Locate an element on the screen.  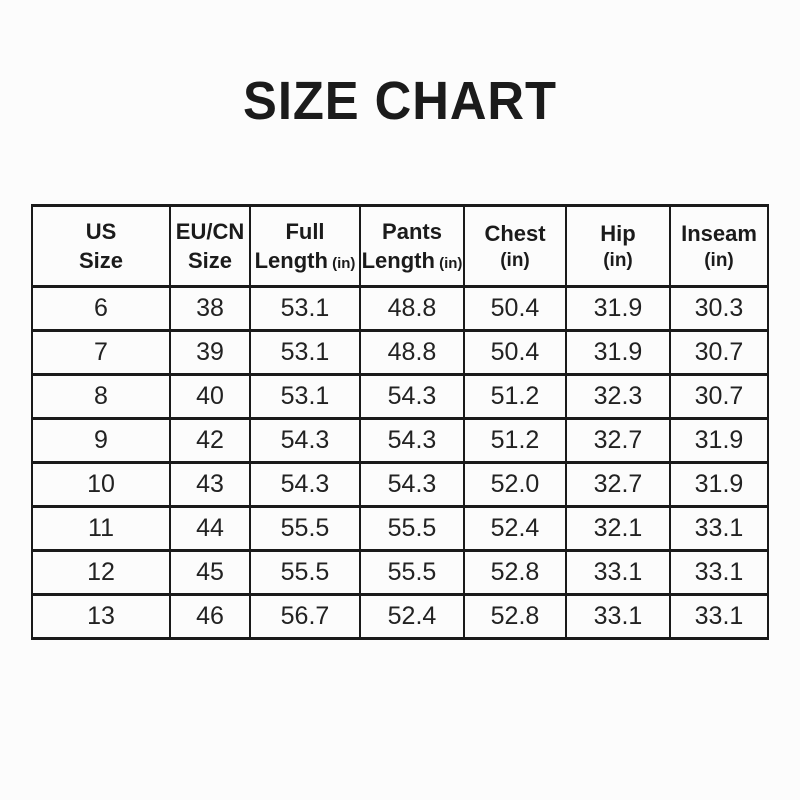
table-cell: 43 is located at coordinates (210, 485).